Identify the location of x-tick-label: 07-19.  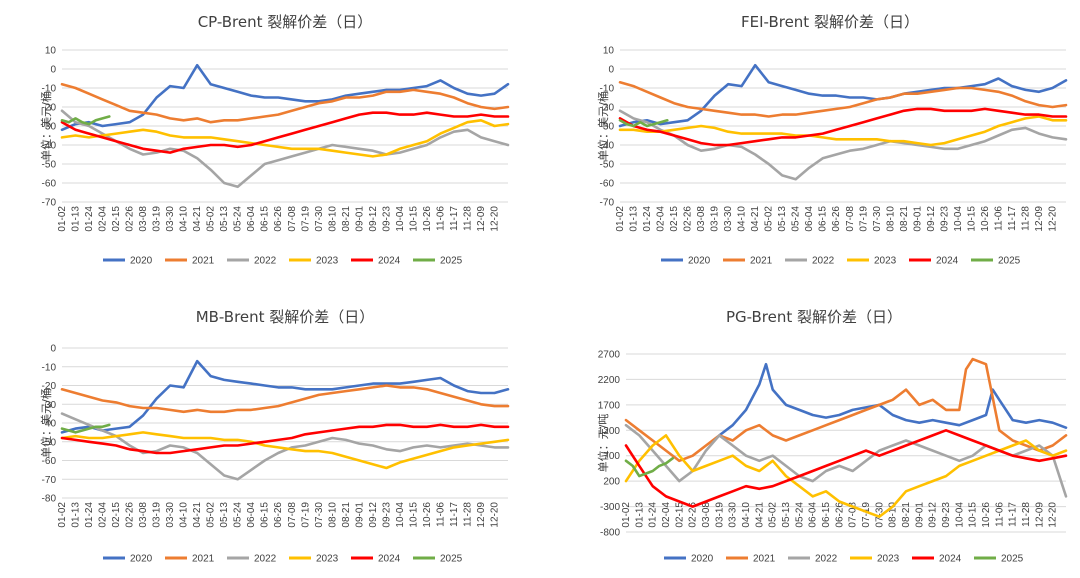
(305, 515).